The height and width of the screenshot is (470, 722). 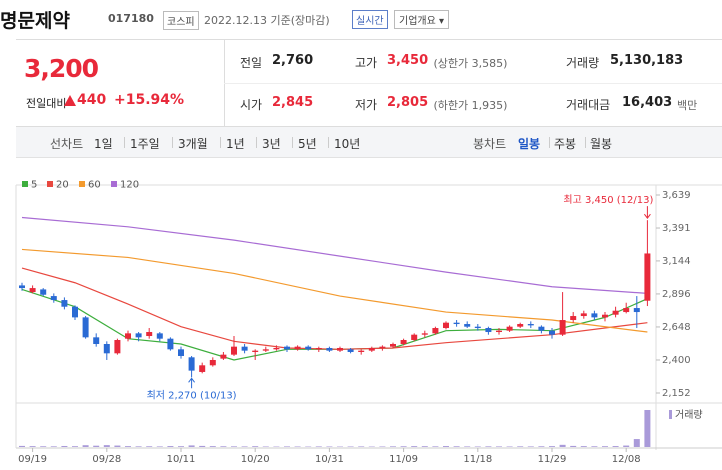 I want to click on change: 440, so click(x=92, y=100).